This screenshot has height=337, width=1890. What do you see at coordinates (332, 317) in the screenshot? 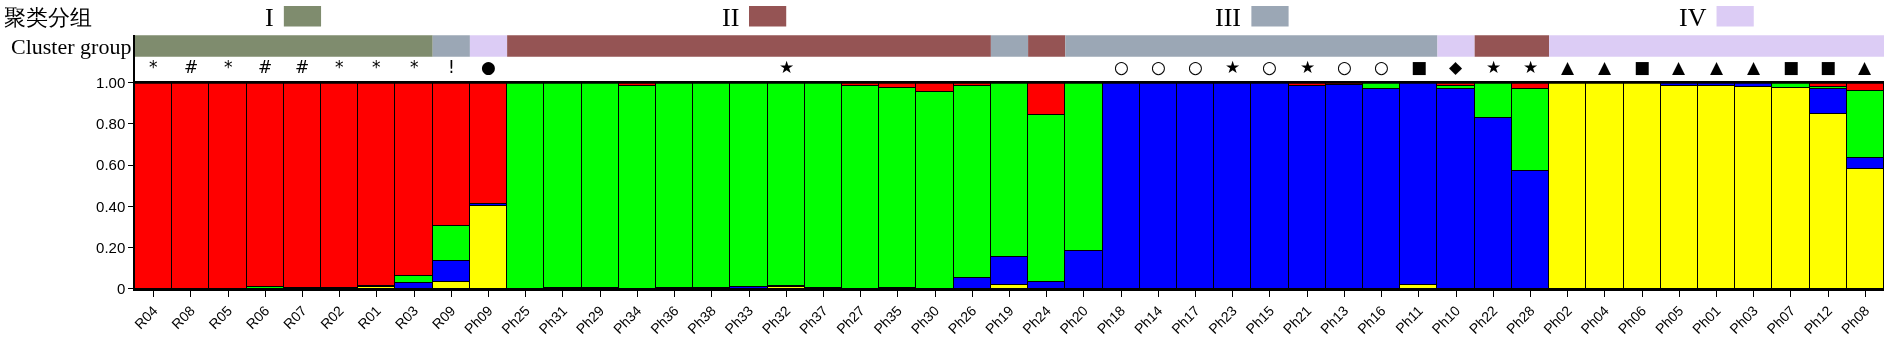
I see `x-tick-label: R02` at bounding box center [332, 317].